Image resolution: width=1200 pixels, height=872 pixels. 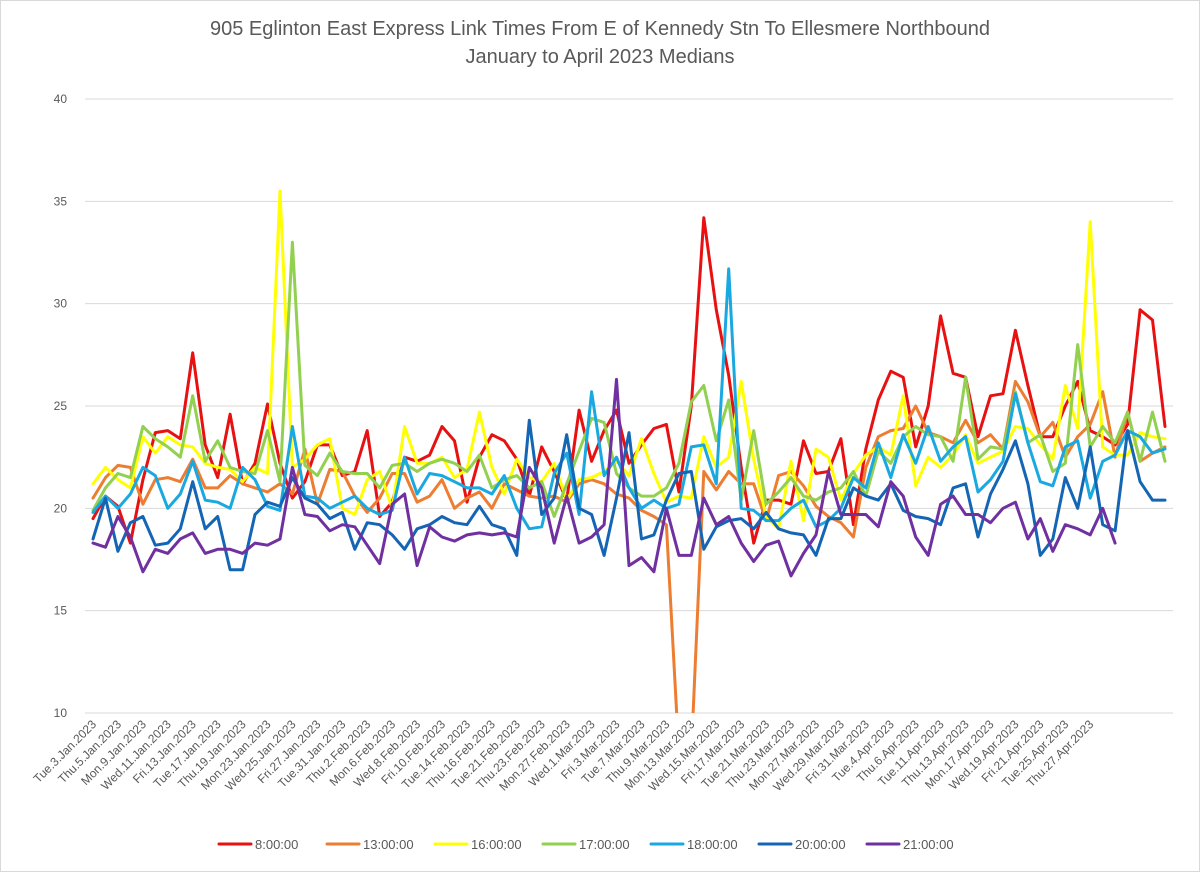 I want to click on chart-subtitle: January to April 2023 Medians, so click(x=600, y=57).